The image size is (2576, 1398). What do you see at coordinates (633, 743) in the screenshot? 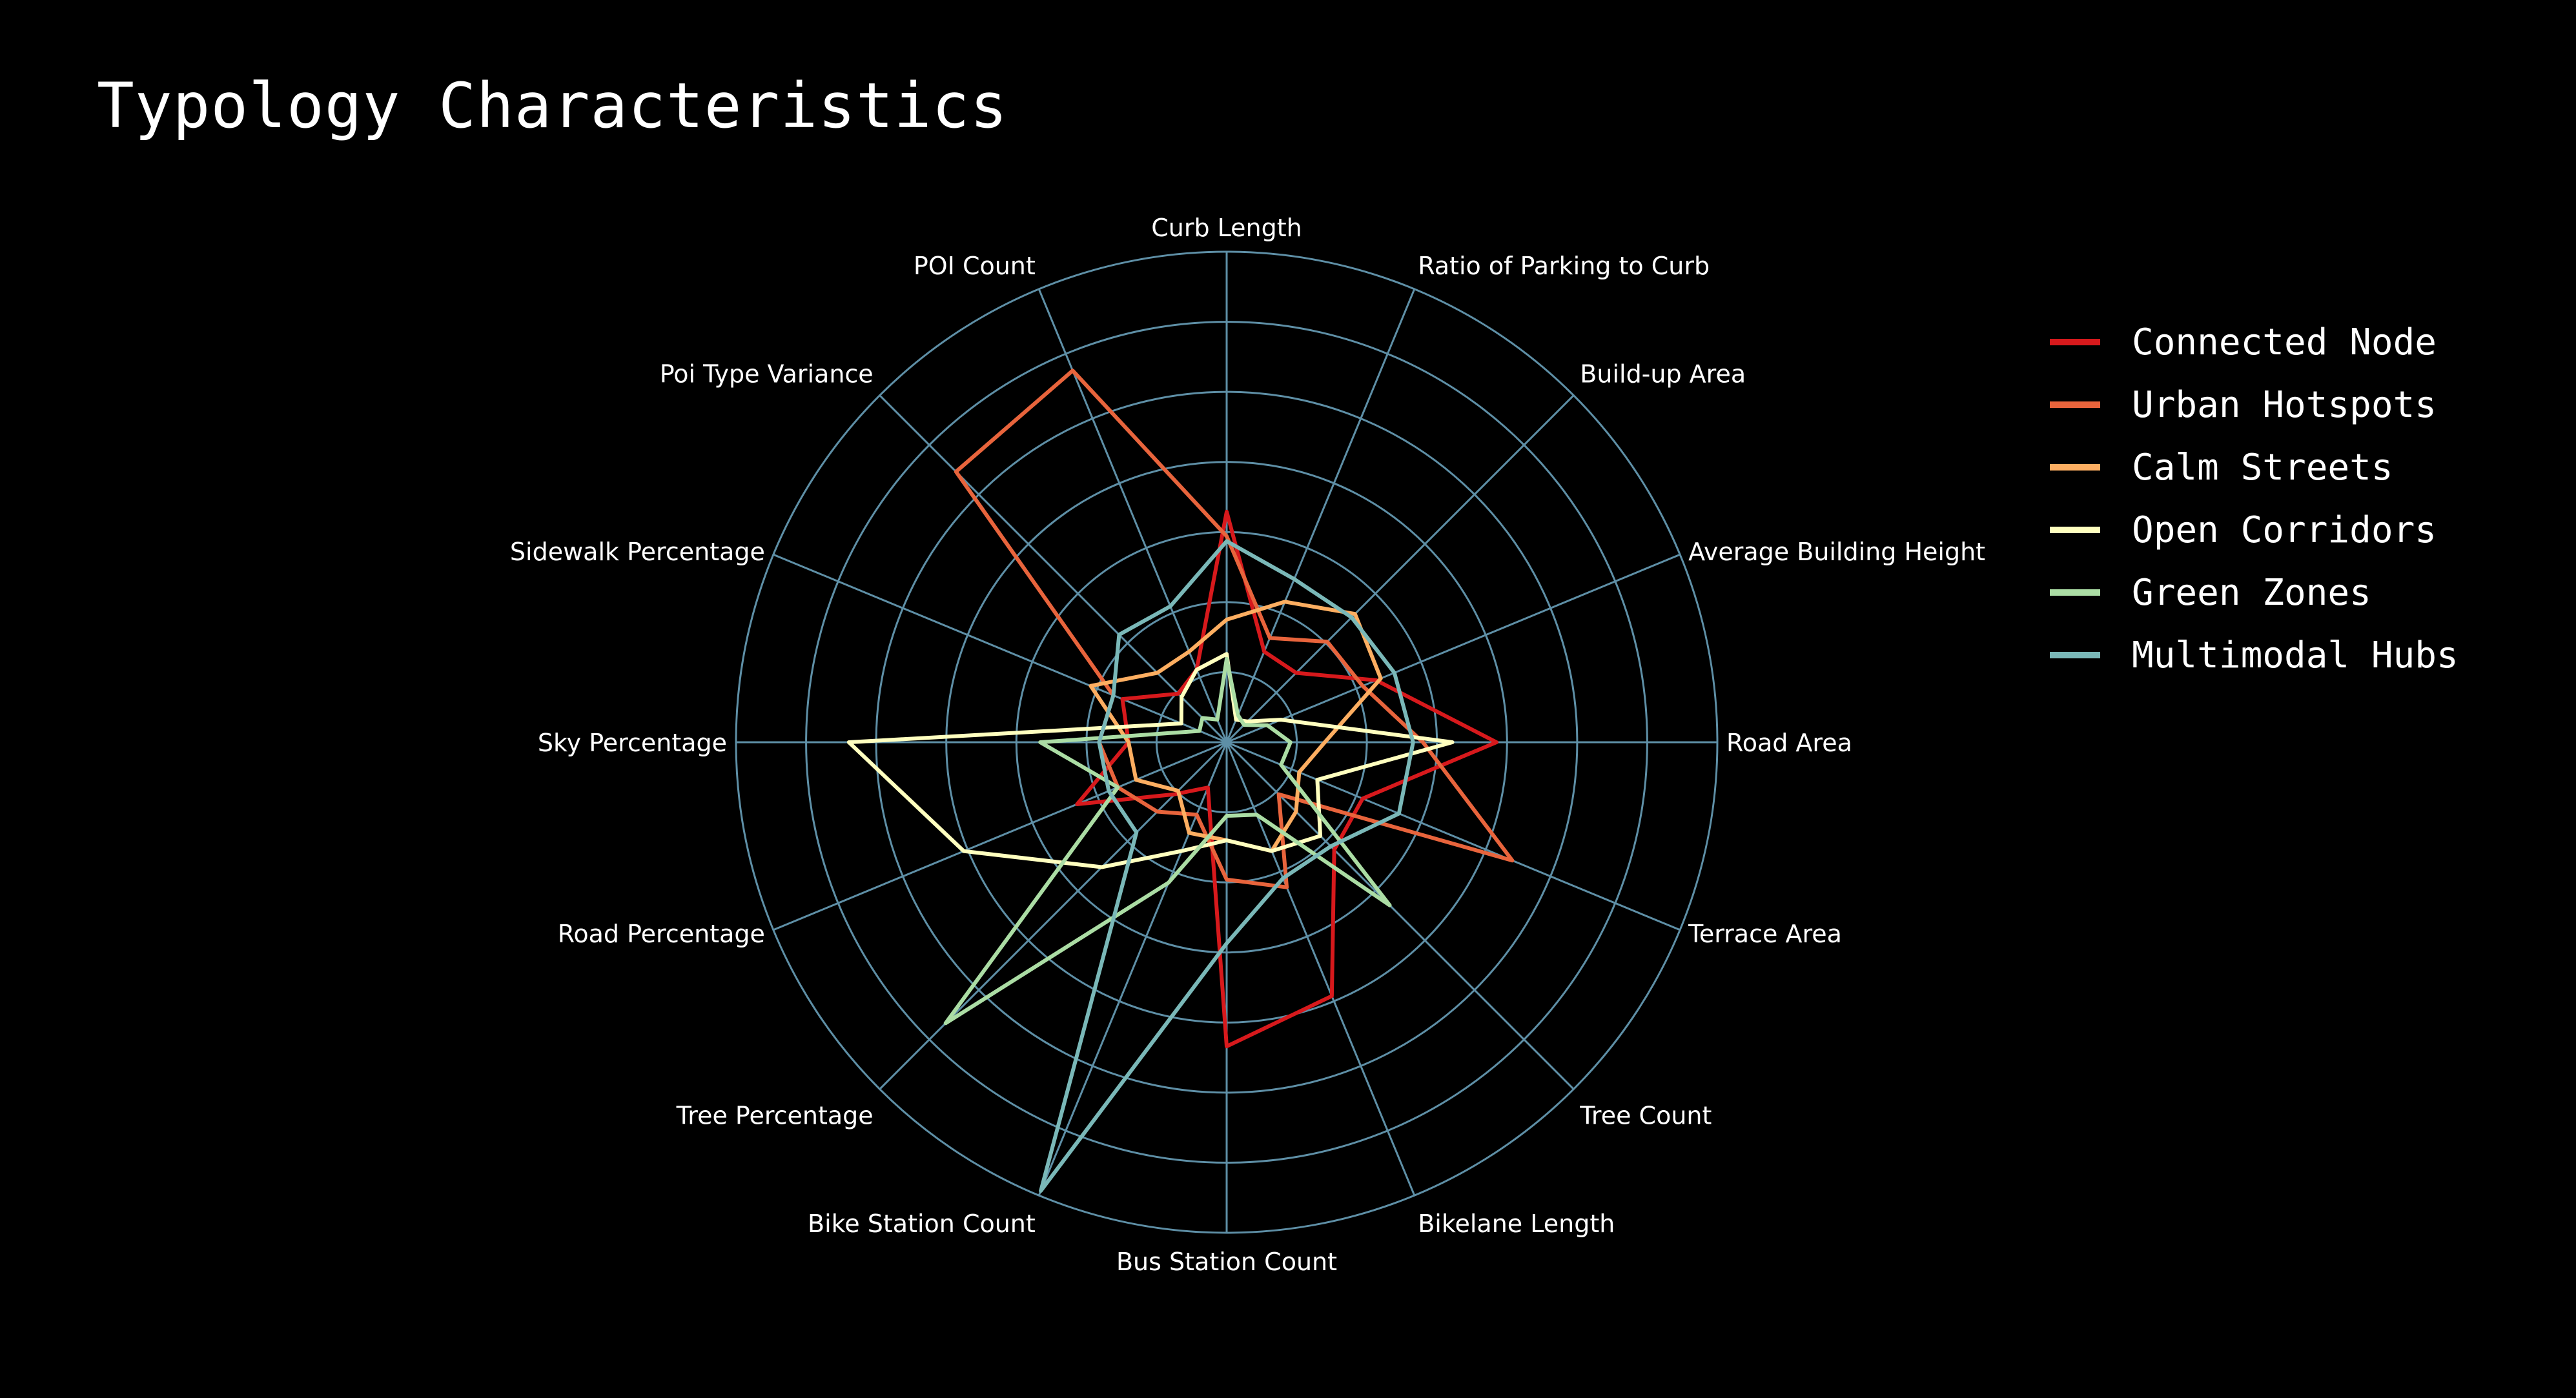
I see `axis-label: Sky Percentage` at bounding box center [633, 743].